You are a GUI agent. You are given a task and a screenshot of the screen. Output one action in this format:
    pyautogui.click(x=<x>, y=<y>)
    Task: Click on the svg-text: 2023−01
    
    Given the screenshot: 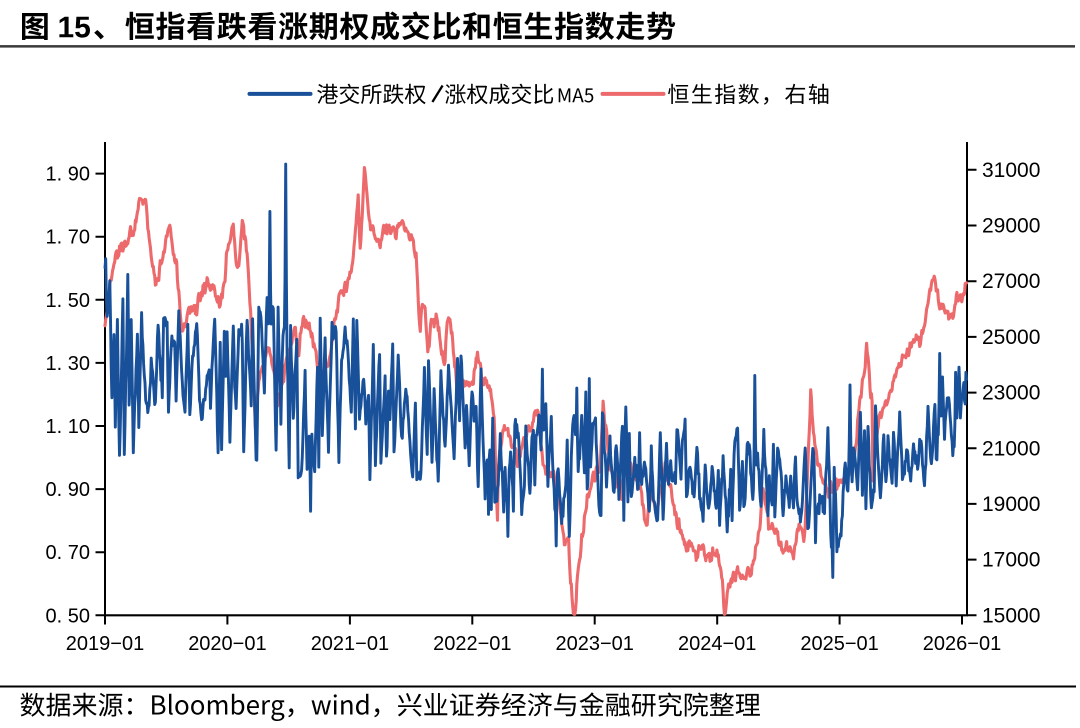 What is the action you would take?
    pyautogui.click(x=594, y=644)
    